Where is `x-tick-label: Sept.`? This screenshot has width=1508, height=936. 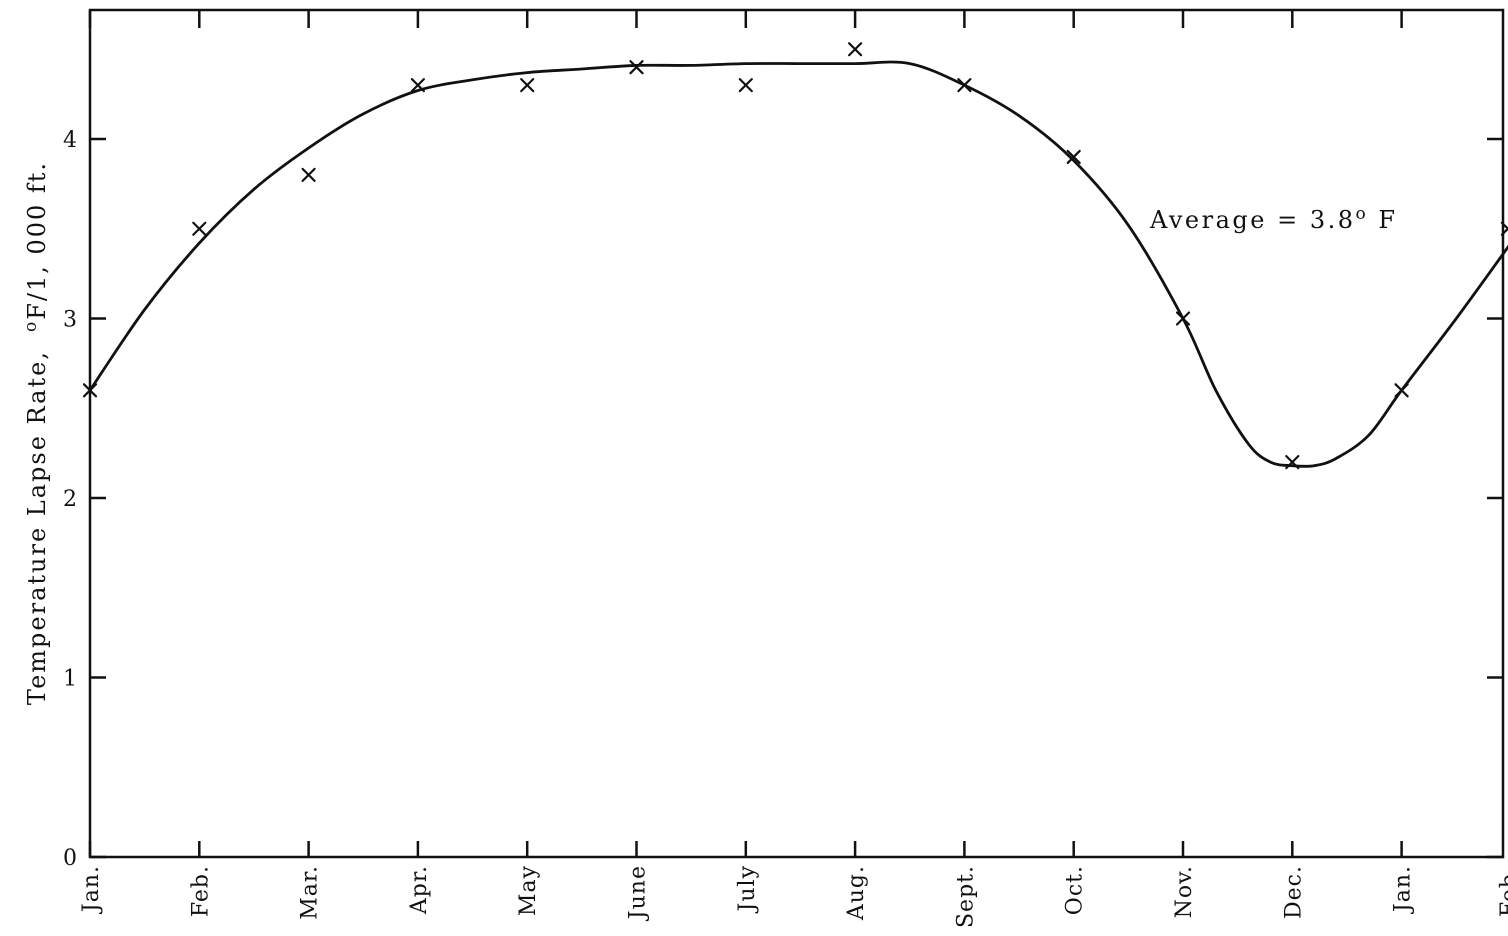 x-tick-label: Sept. is located at coordinates (965, 896).